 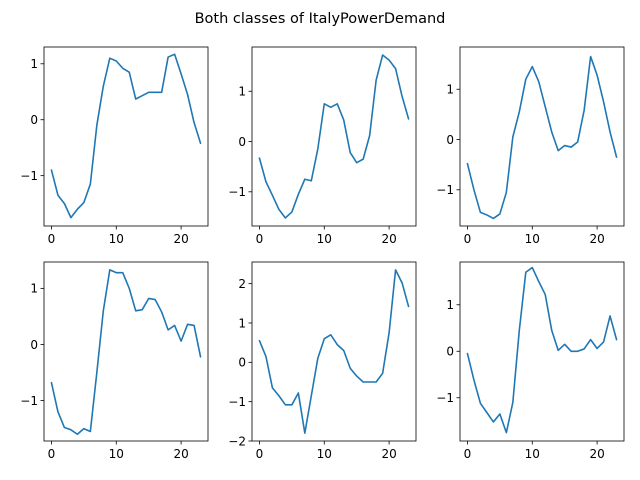 What do you see at coordinates (116, 454) in the screenshot?
I see `x-tick-label-4-1: 10` at bounding box center [116, 454].